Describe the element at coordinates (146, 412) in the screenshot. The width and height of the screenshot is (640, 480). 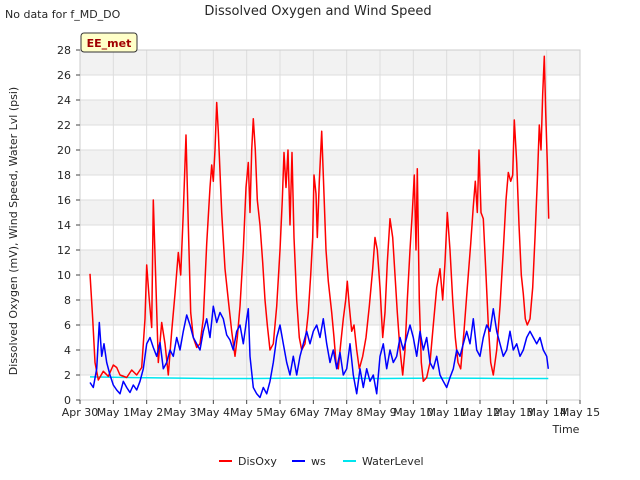
I see `x-tick-label: May 2` at that location.